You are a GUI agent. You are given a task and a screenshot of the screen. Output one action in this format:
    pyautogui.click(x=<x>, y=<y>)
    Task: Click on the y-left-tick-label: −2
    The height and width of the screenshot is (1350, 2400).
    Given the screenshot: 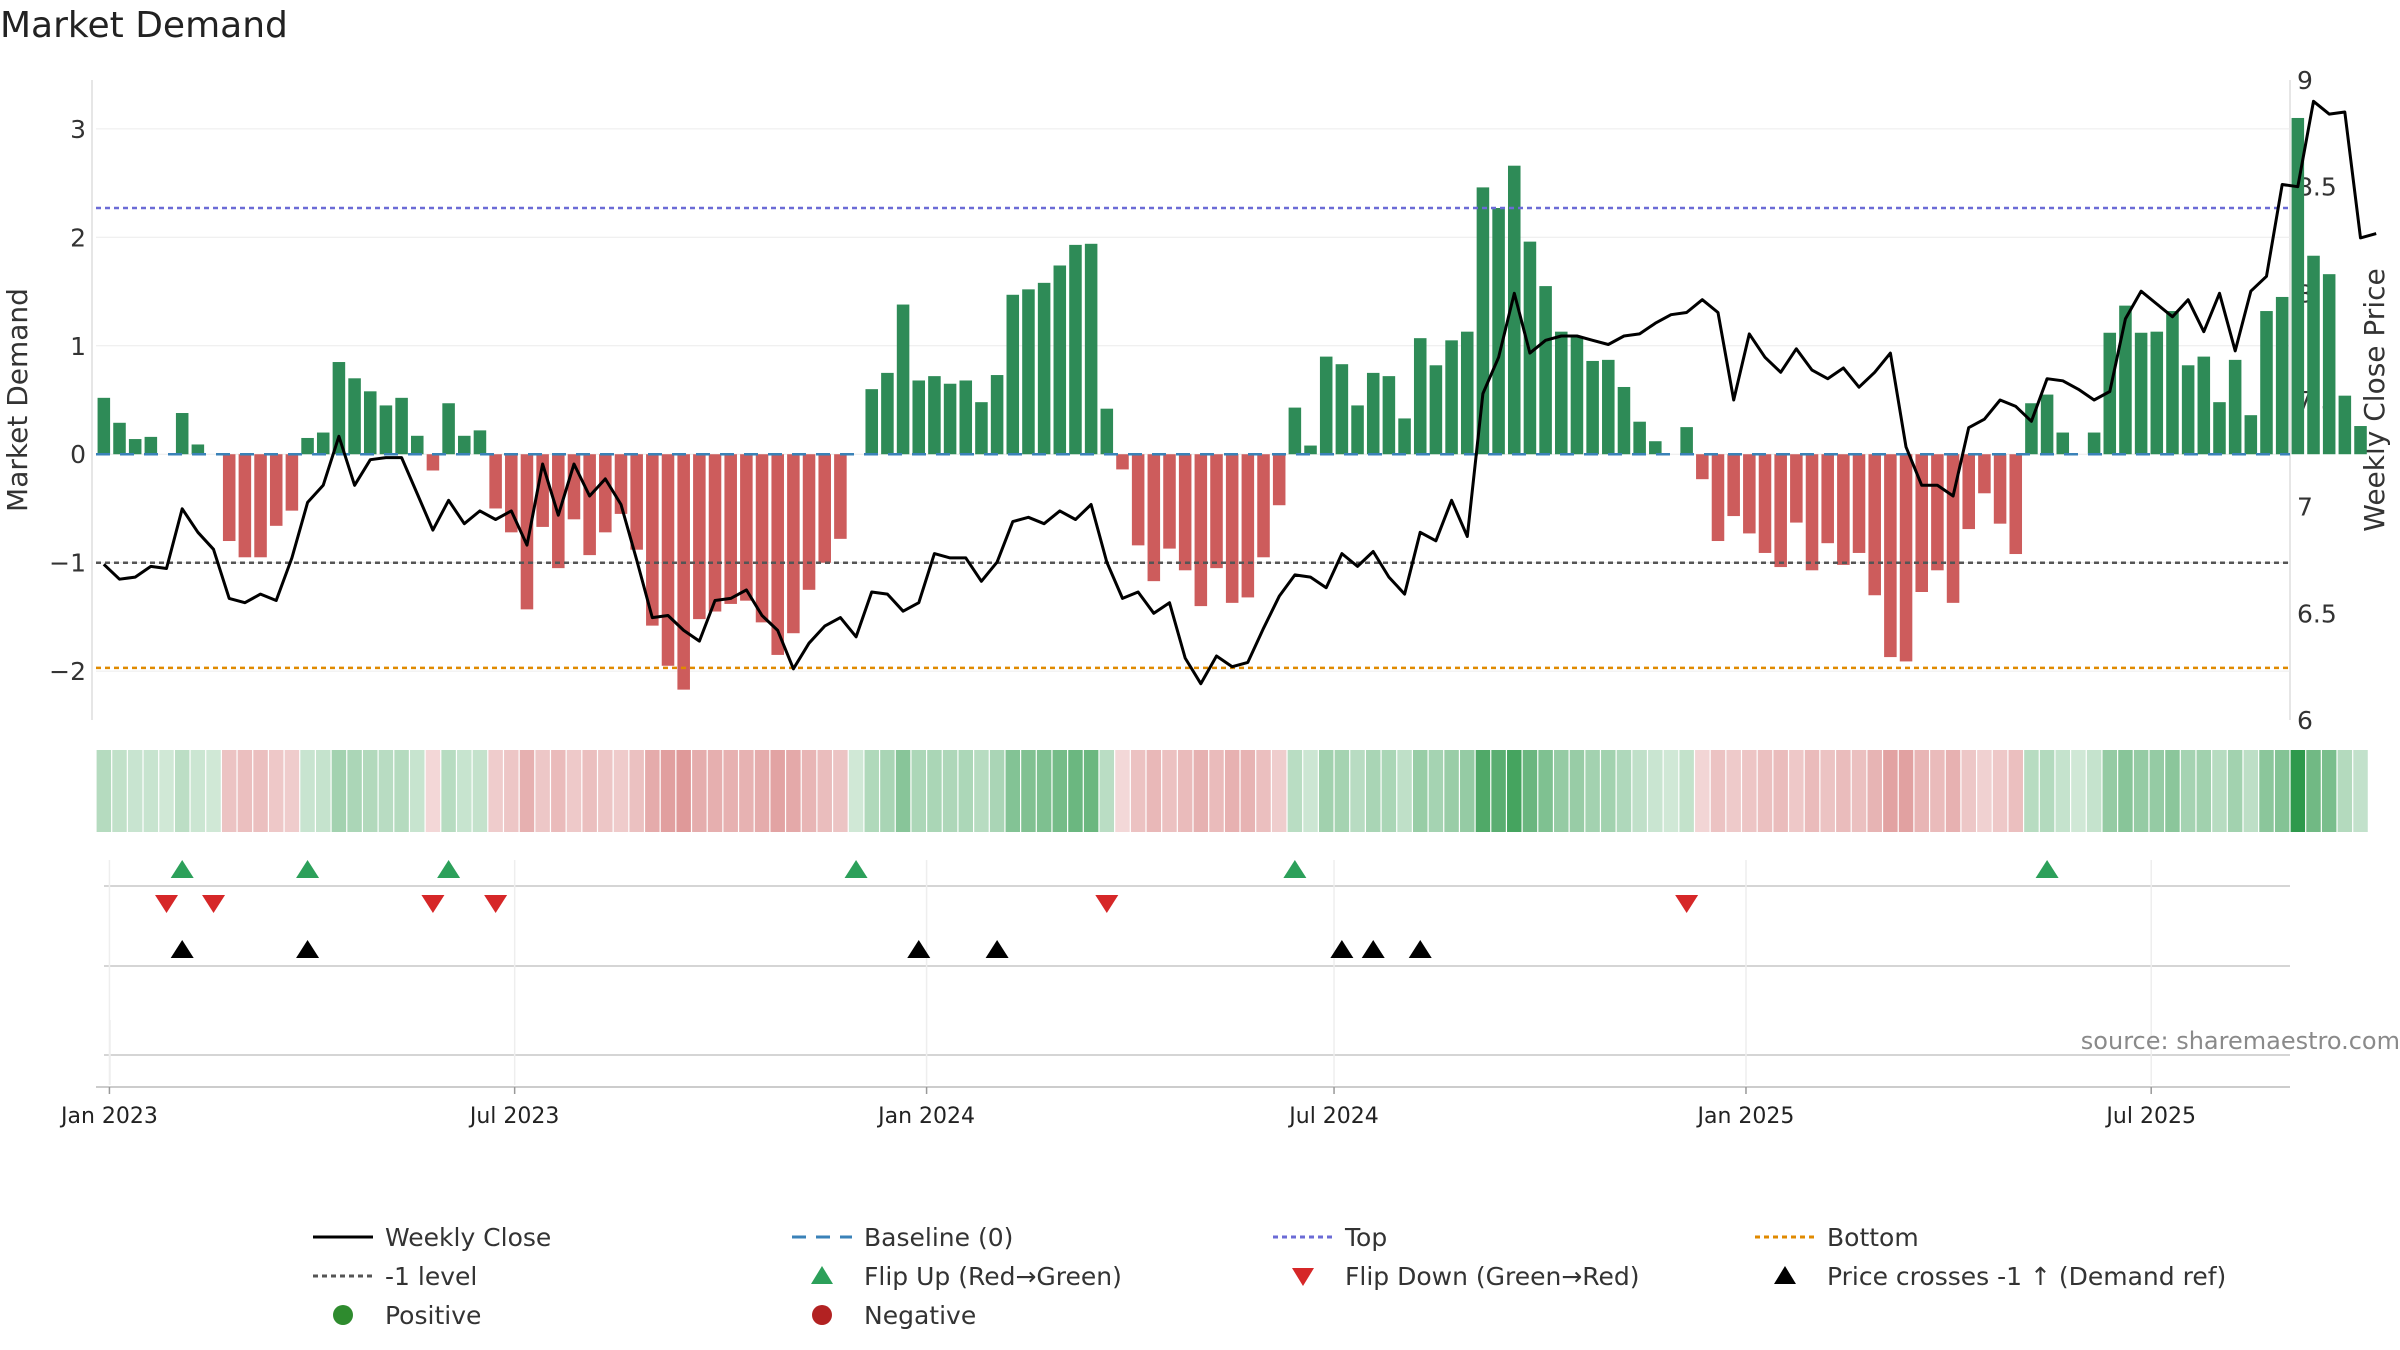 What is the action you would take?
    pyautogui.click(x=67, y=671)
    